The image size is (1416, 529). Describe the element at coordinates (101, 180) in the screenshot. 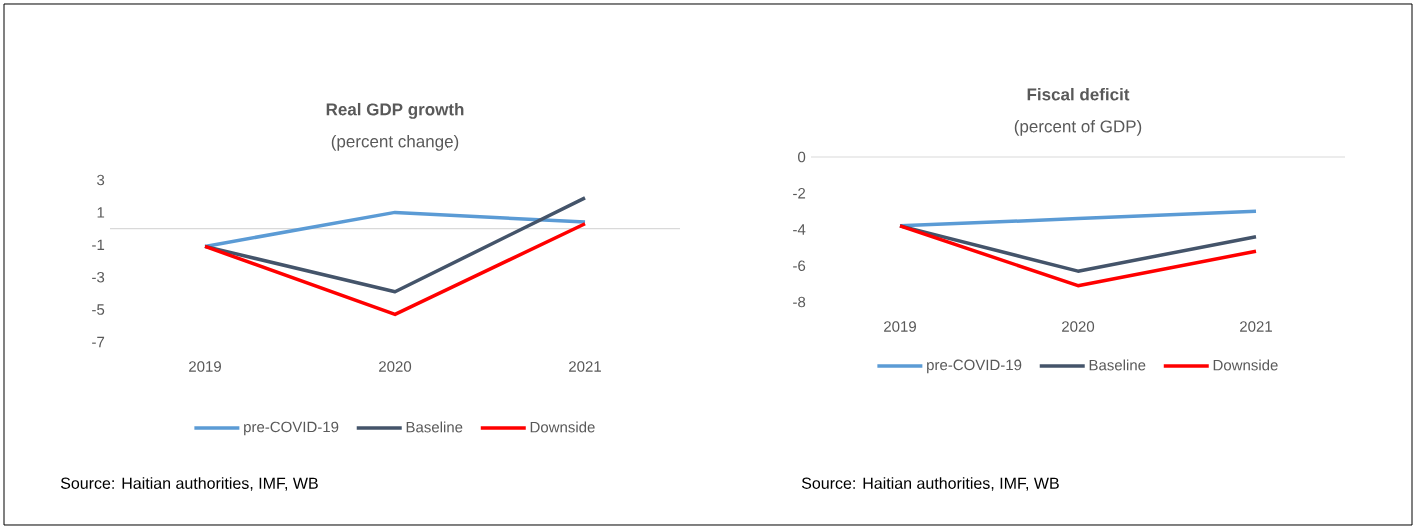

I see `y-tick-label: 3` at that location.